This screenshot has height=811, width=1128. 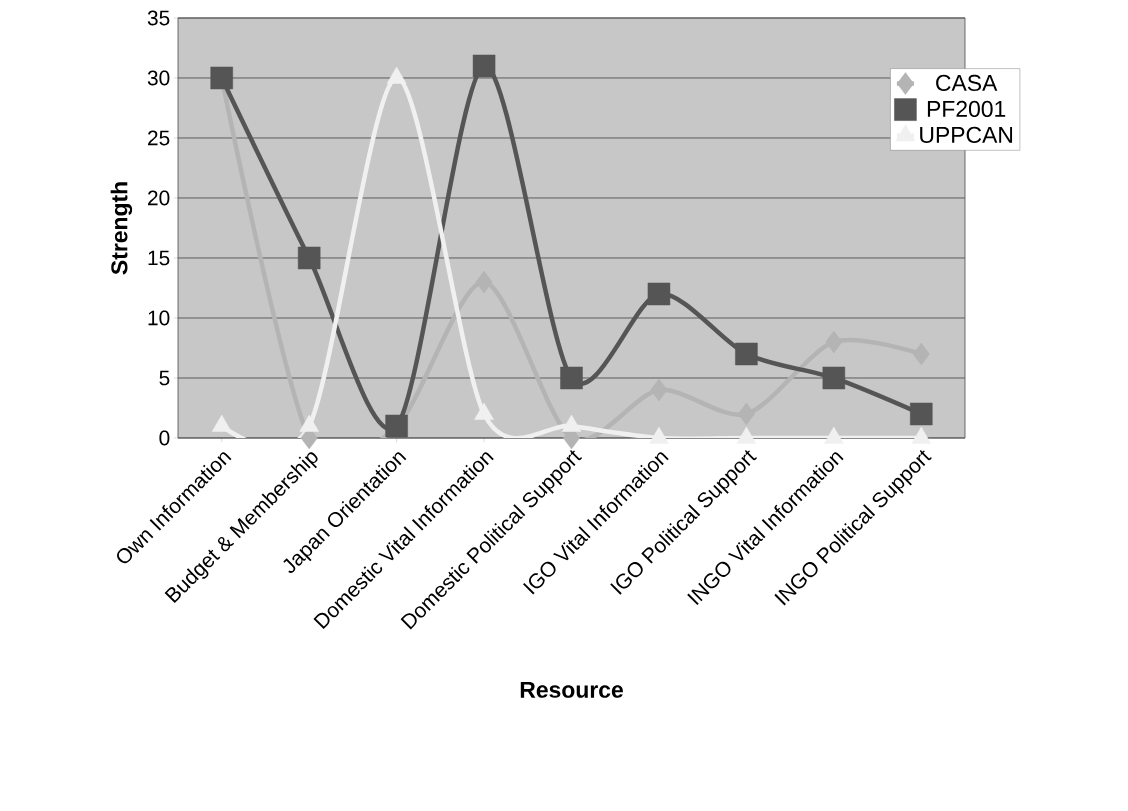 What do you see at coordinates (121, 228) in the screenshot?
I see `y-axis-title: Strength` at bounding box center [121, 228].